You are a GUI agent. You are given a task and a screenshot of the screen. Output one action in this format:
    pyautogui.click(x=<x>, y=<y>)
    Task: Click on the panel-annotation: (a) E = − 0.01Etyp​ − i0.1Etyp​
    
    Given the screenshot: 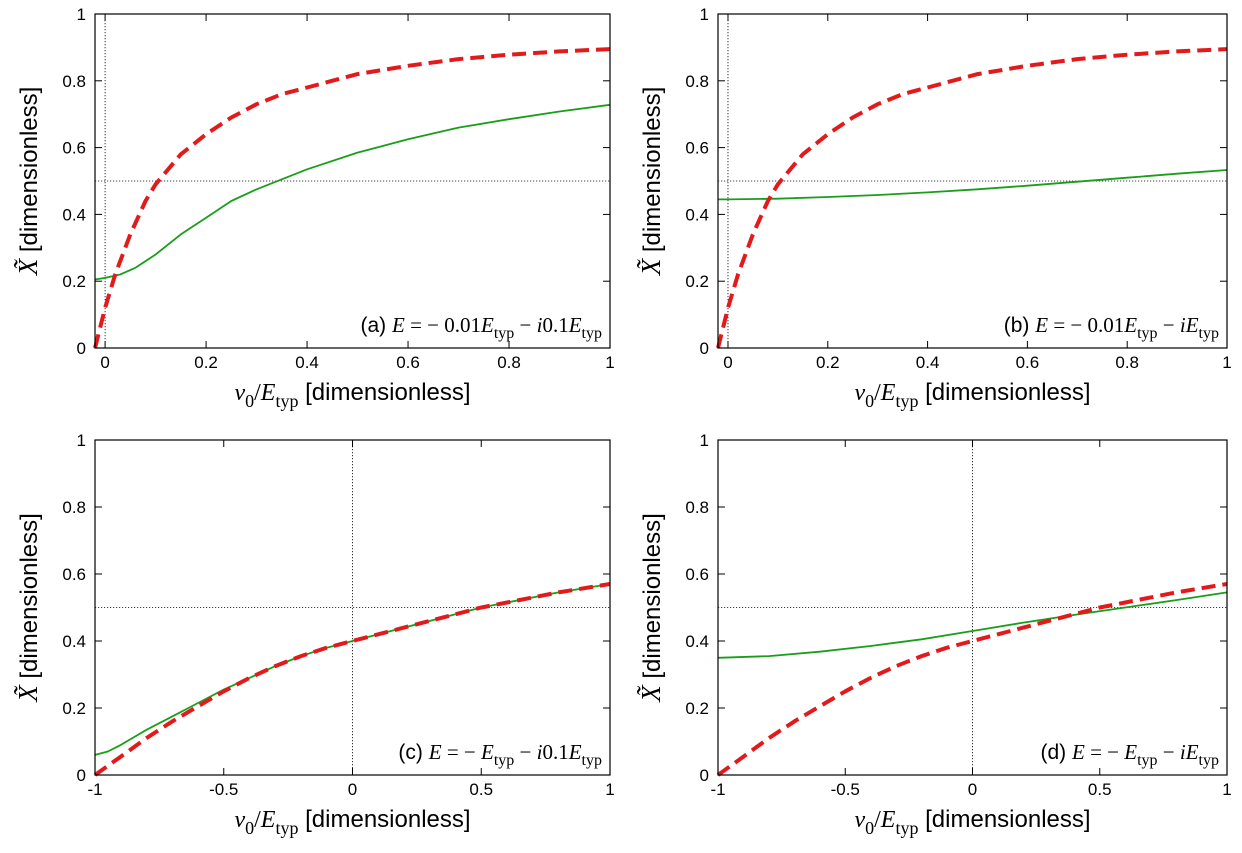 What is the action you would take?
    pyautogui.click(x=481, y=327)
    